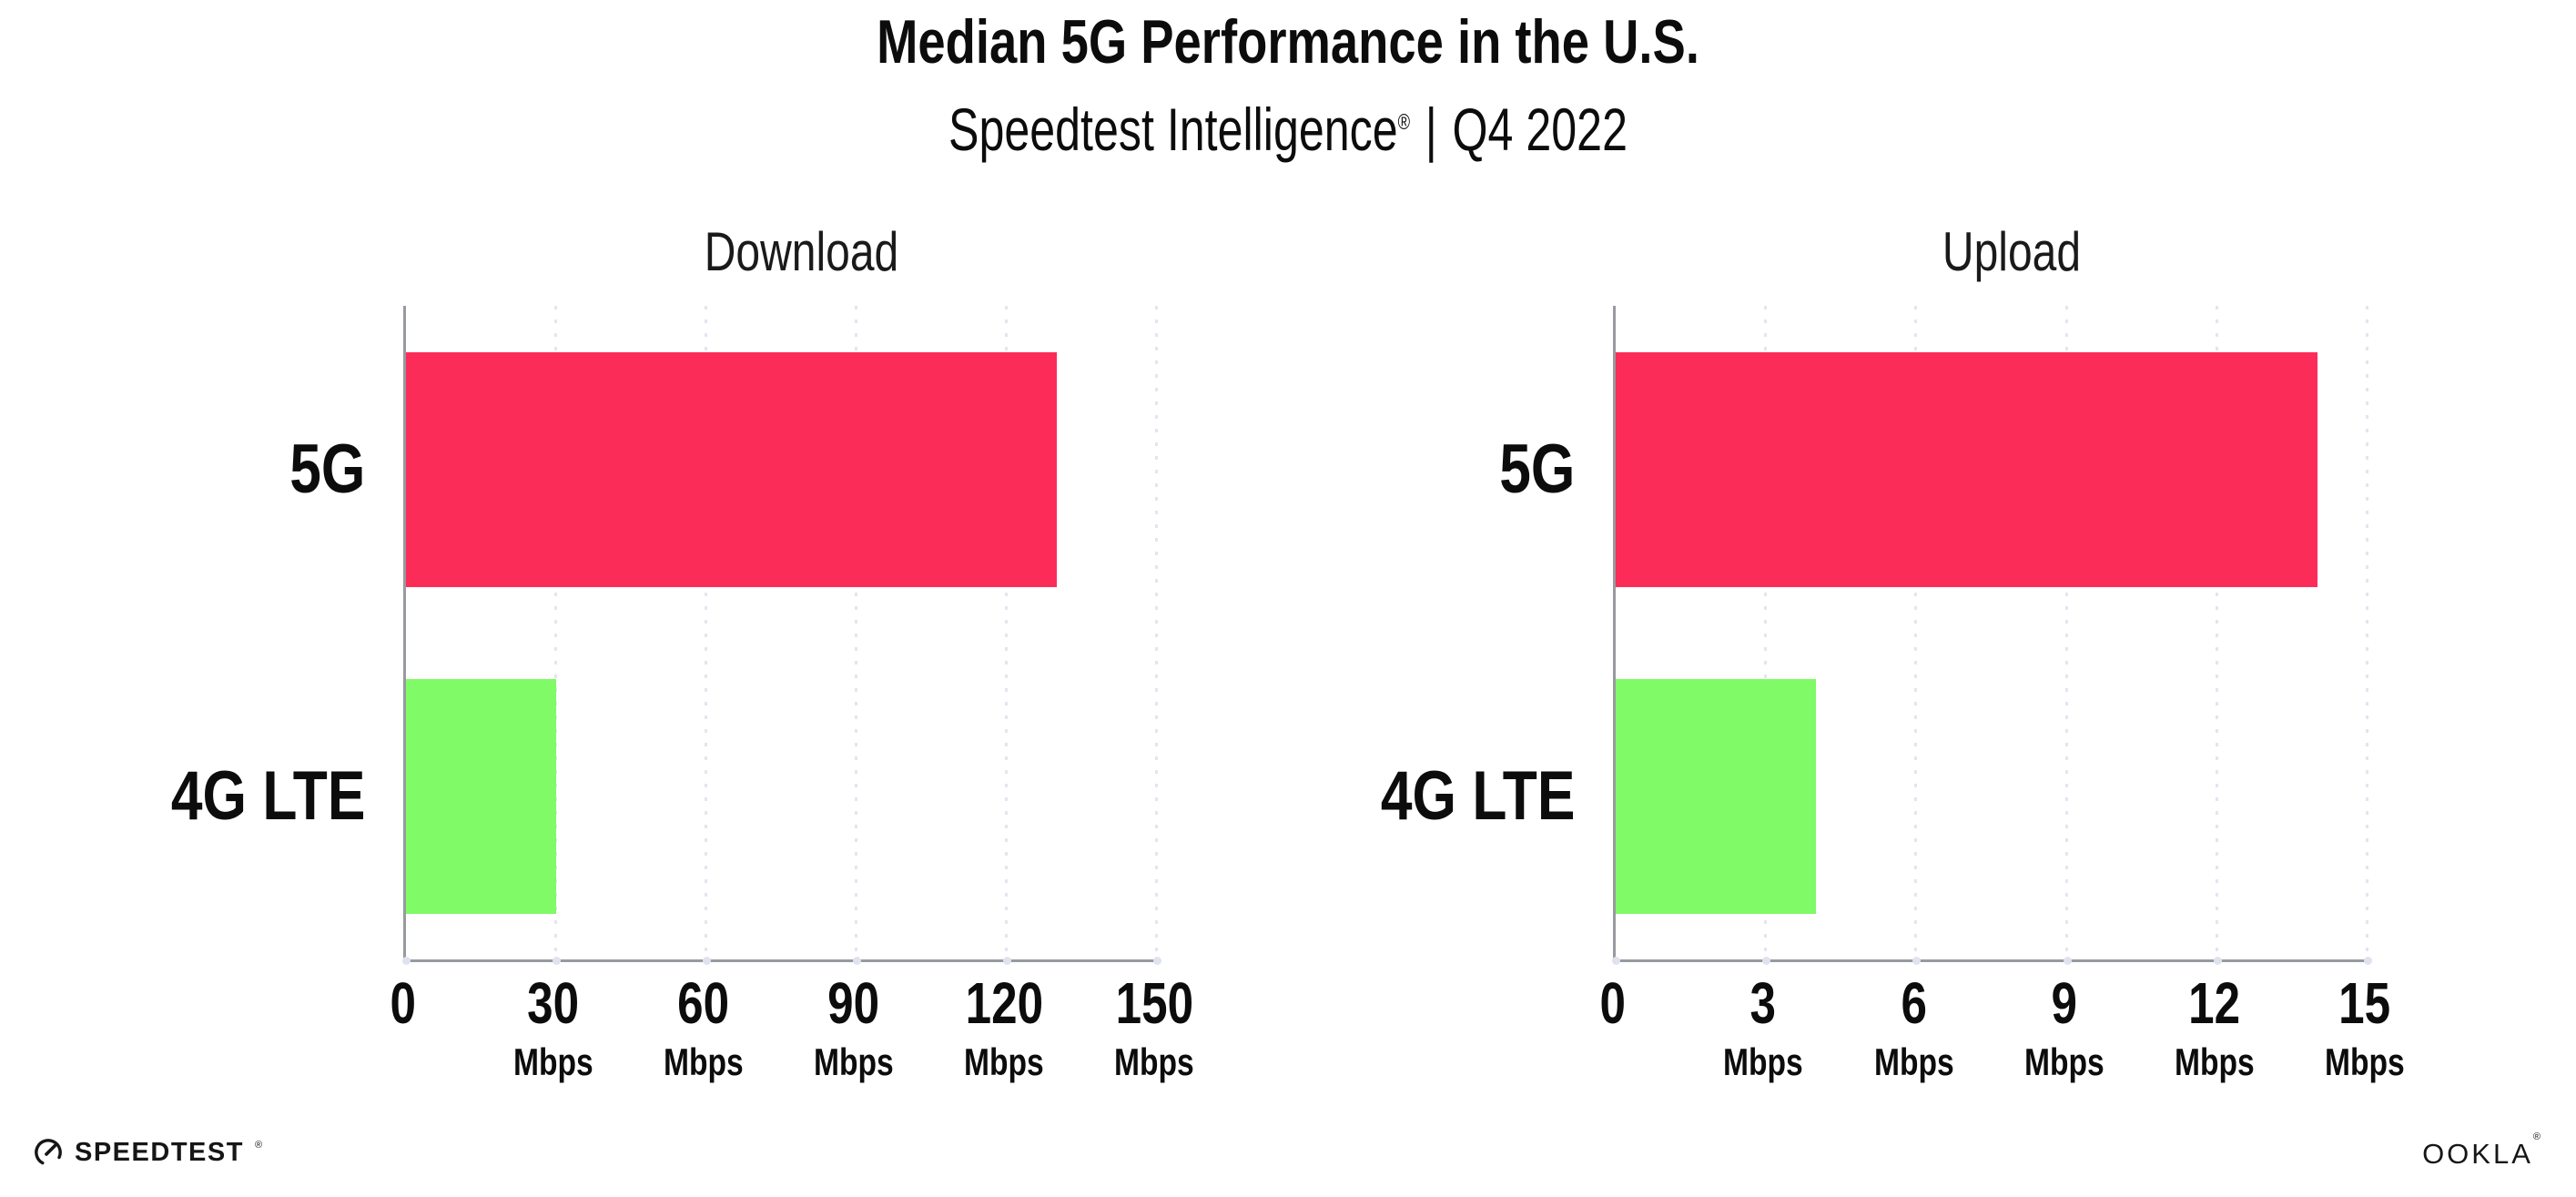  Describe the element at coordinates (327, 470) in the screenshot. I see `download-category-label-5g: 5G` at that location.